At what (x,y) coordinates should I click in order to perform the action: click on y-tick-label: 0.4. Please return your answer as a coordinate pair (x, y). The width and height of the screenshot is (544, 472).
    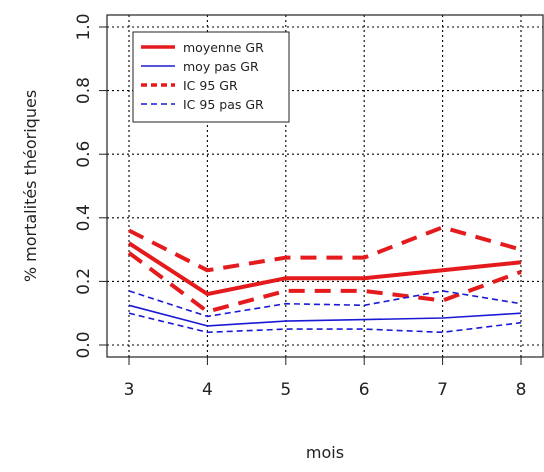
    Looking at the image, I should click on (84, 217).